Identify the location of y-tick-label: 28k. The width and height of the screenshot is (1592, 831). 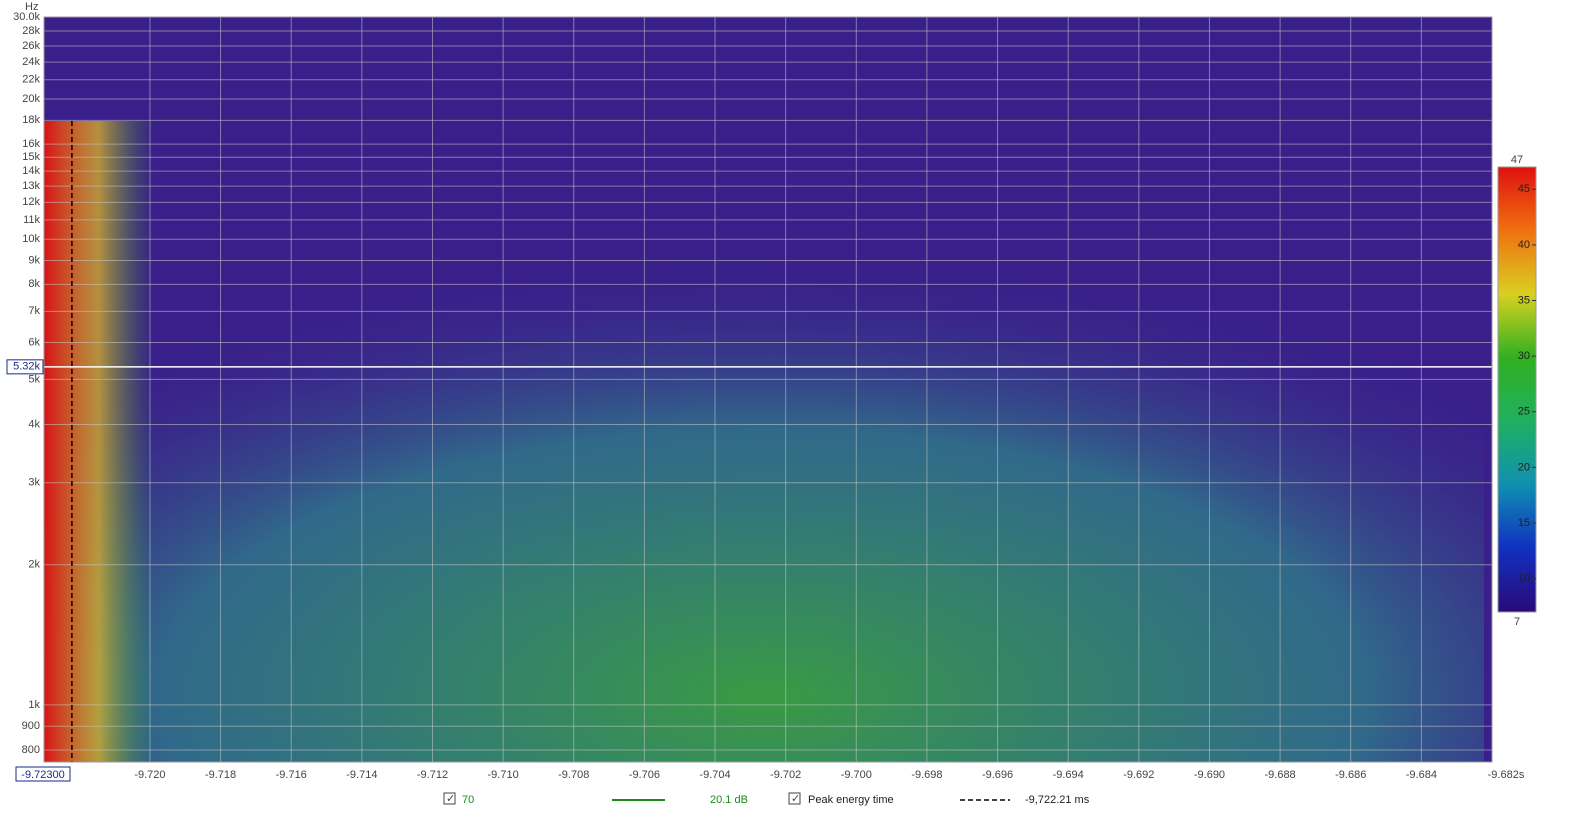
(31, 31).